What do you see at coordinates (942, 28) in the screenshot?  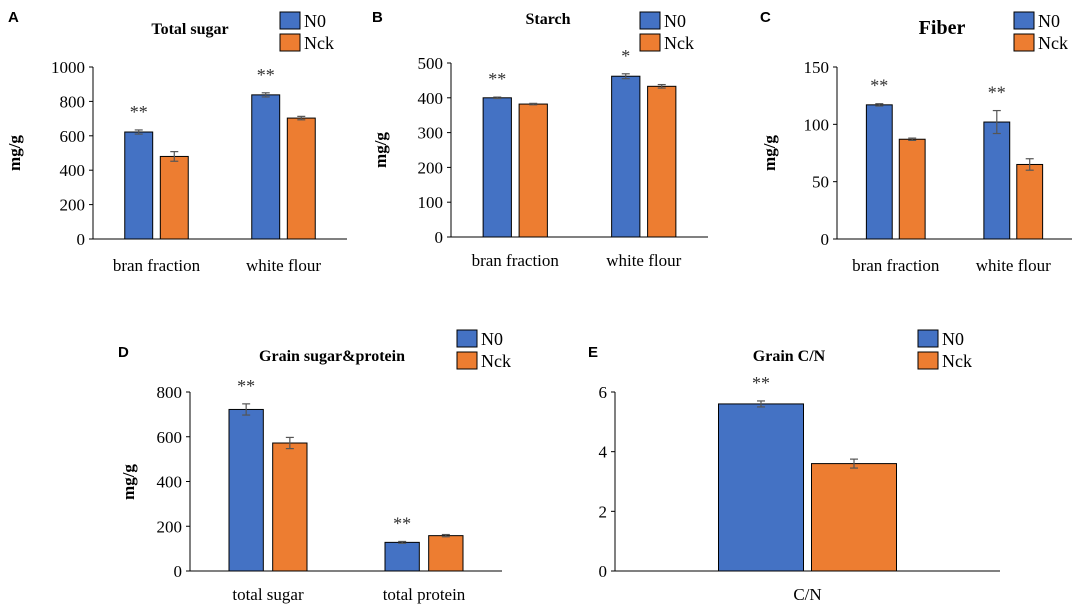 I see `chart-title: Fiber` at bounding box center [942, 28].